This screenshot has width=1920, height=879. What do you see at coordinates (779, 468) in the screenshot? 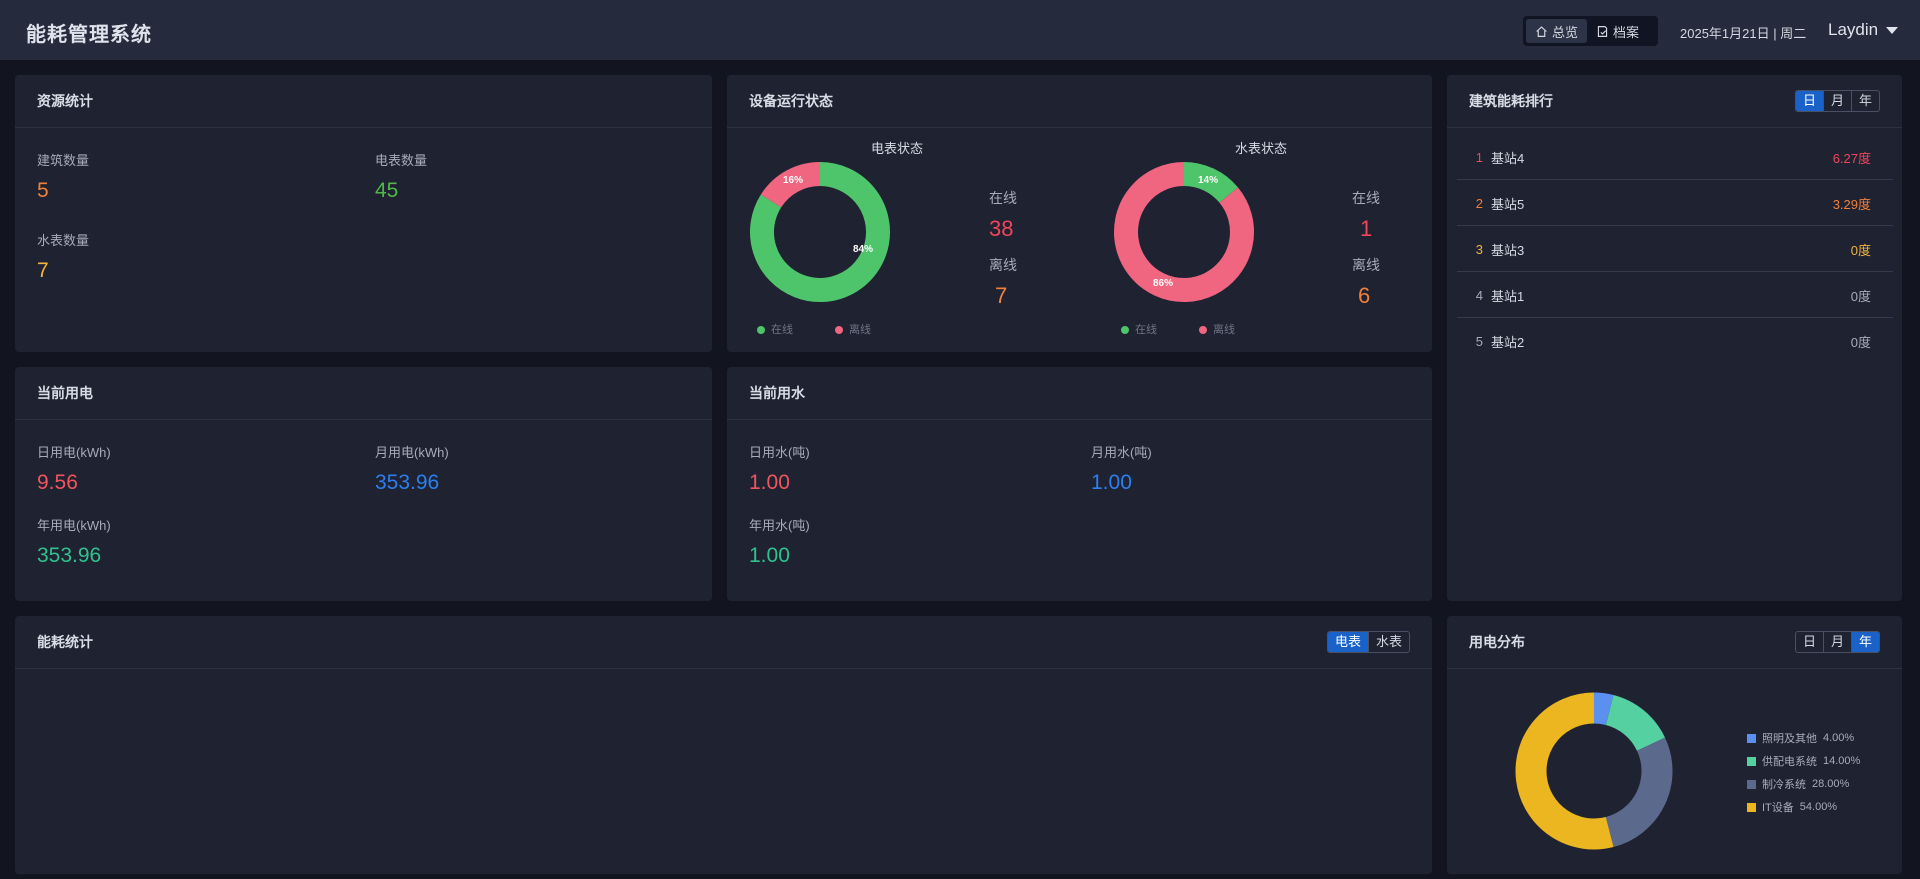
I see `daily-water: 日用水(吨) 1.00` at bounding box center [779, 468].